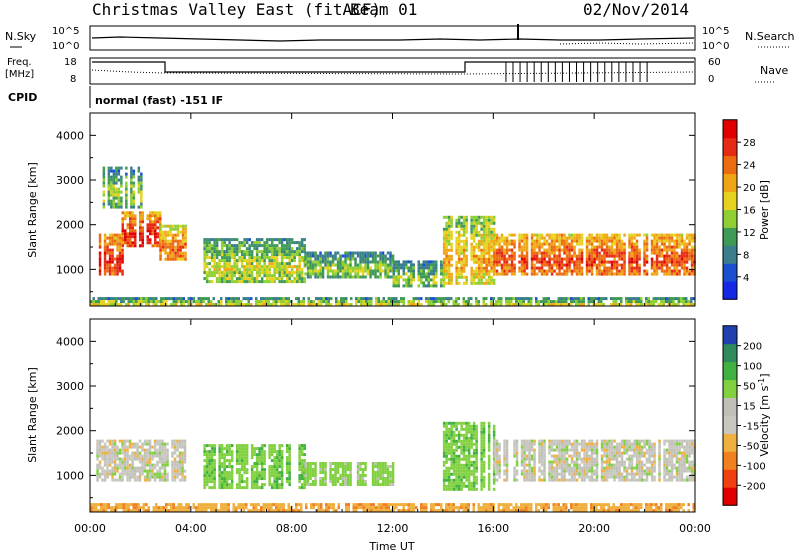 This screenshot has height=554, width=800. Describe the element at coordinates (159, 100) in the screenshot. I see `cpid-text: normal (fast) -151 IF` at that location.